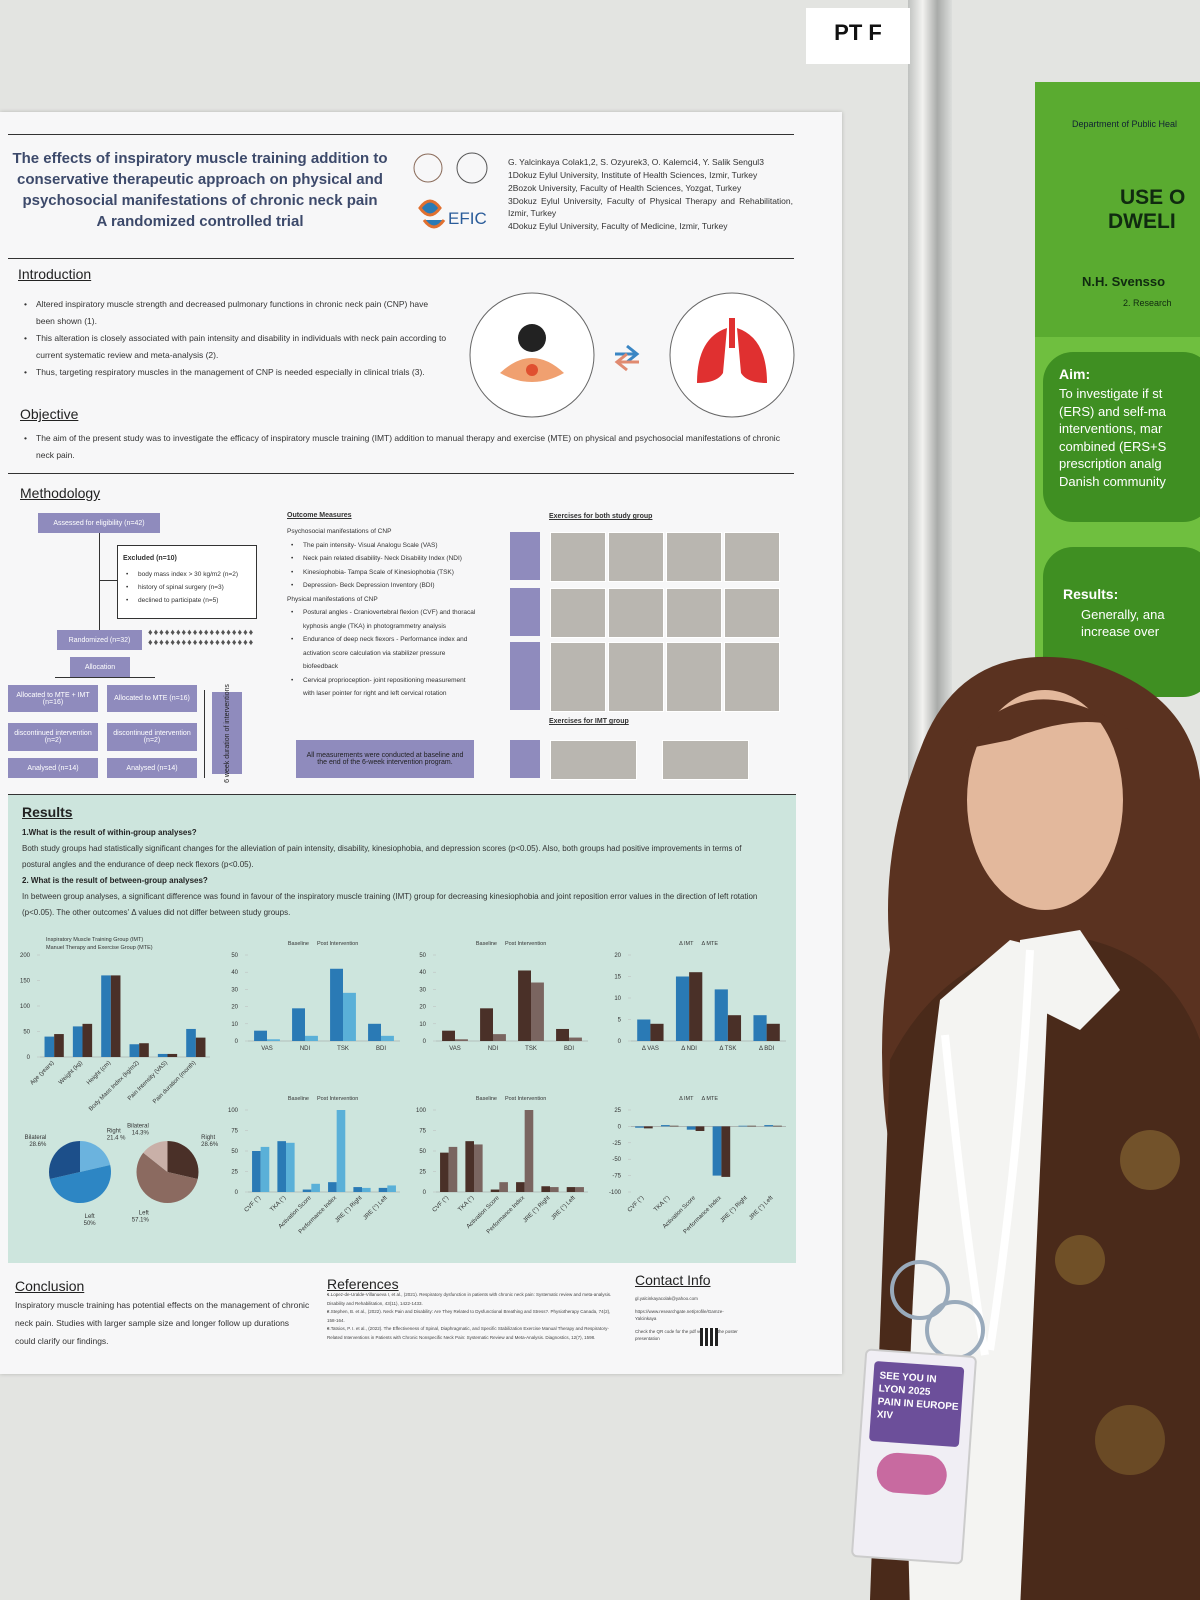 This screenshot has width=1200, height=1600. What do you see at coordinates (1124, 281) in the screenshot?
I see `neighbor-author: N.H. Svensso` at bounding box center [1124, 281].